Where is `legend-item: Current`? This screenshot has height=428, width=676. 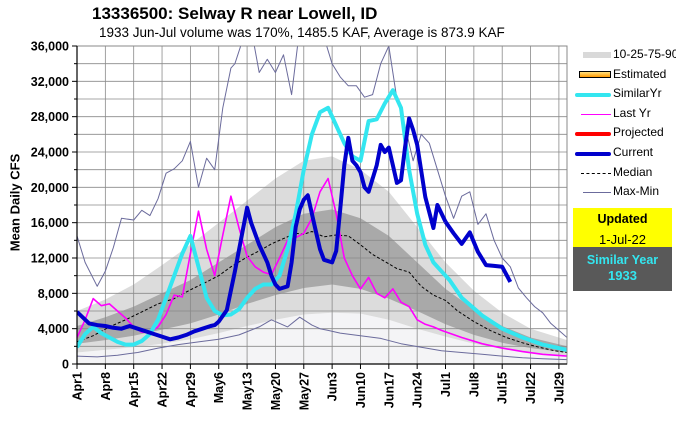 legend-item: Current is located at coordinates (623, 153).